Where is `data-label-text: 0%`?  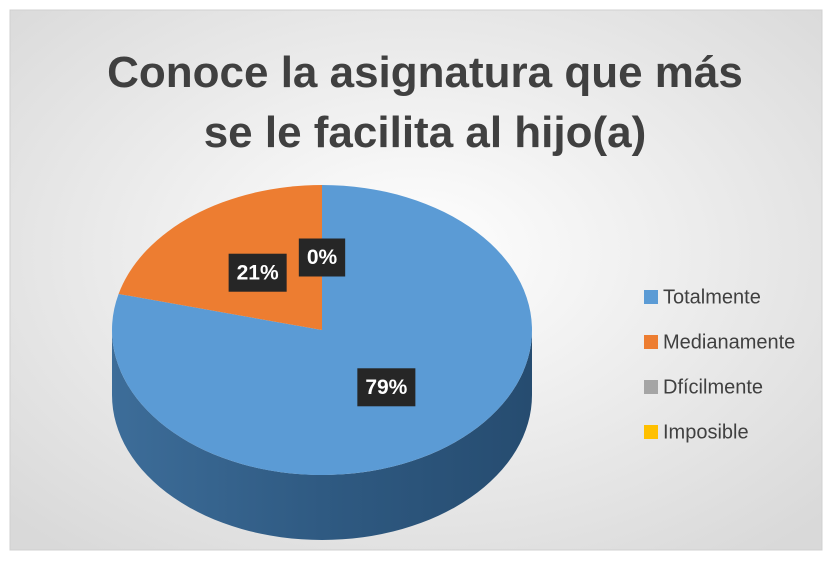 data-label-text: 0% is located at coordinates (322, 257).